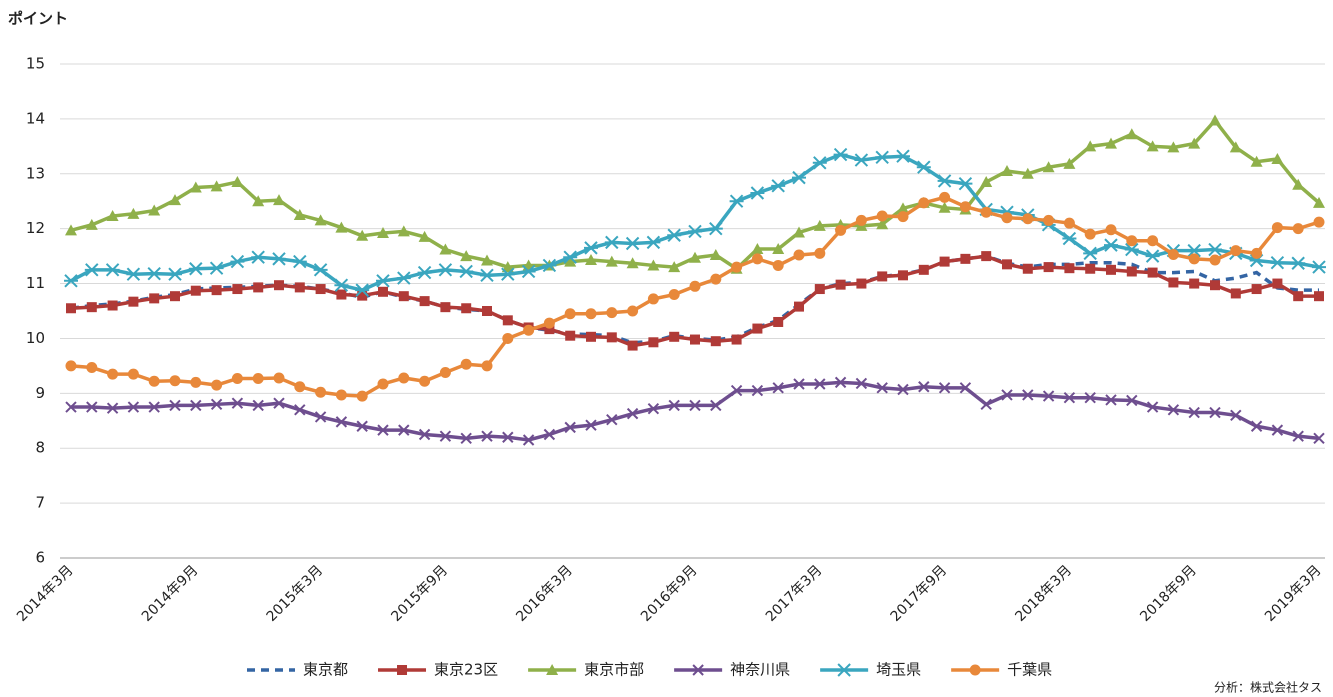  I want to click on legend-label: 東京都, so click(325, 670).